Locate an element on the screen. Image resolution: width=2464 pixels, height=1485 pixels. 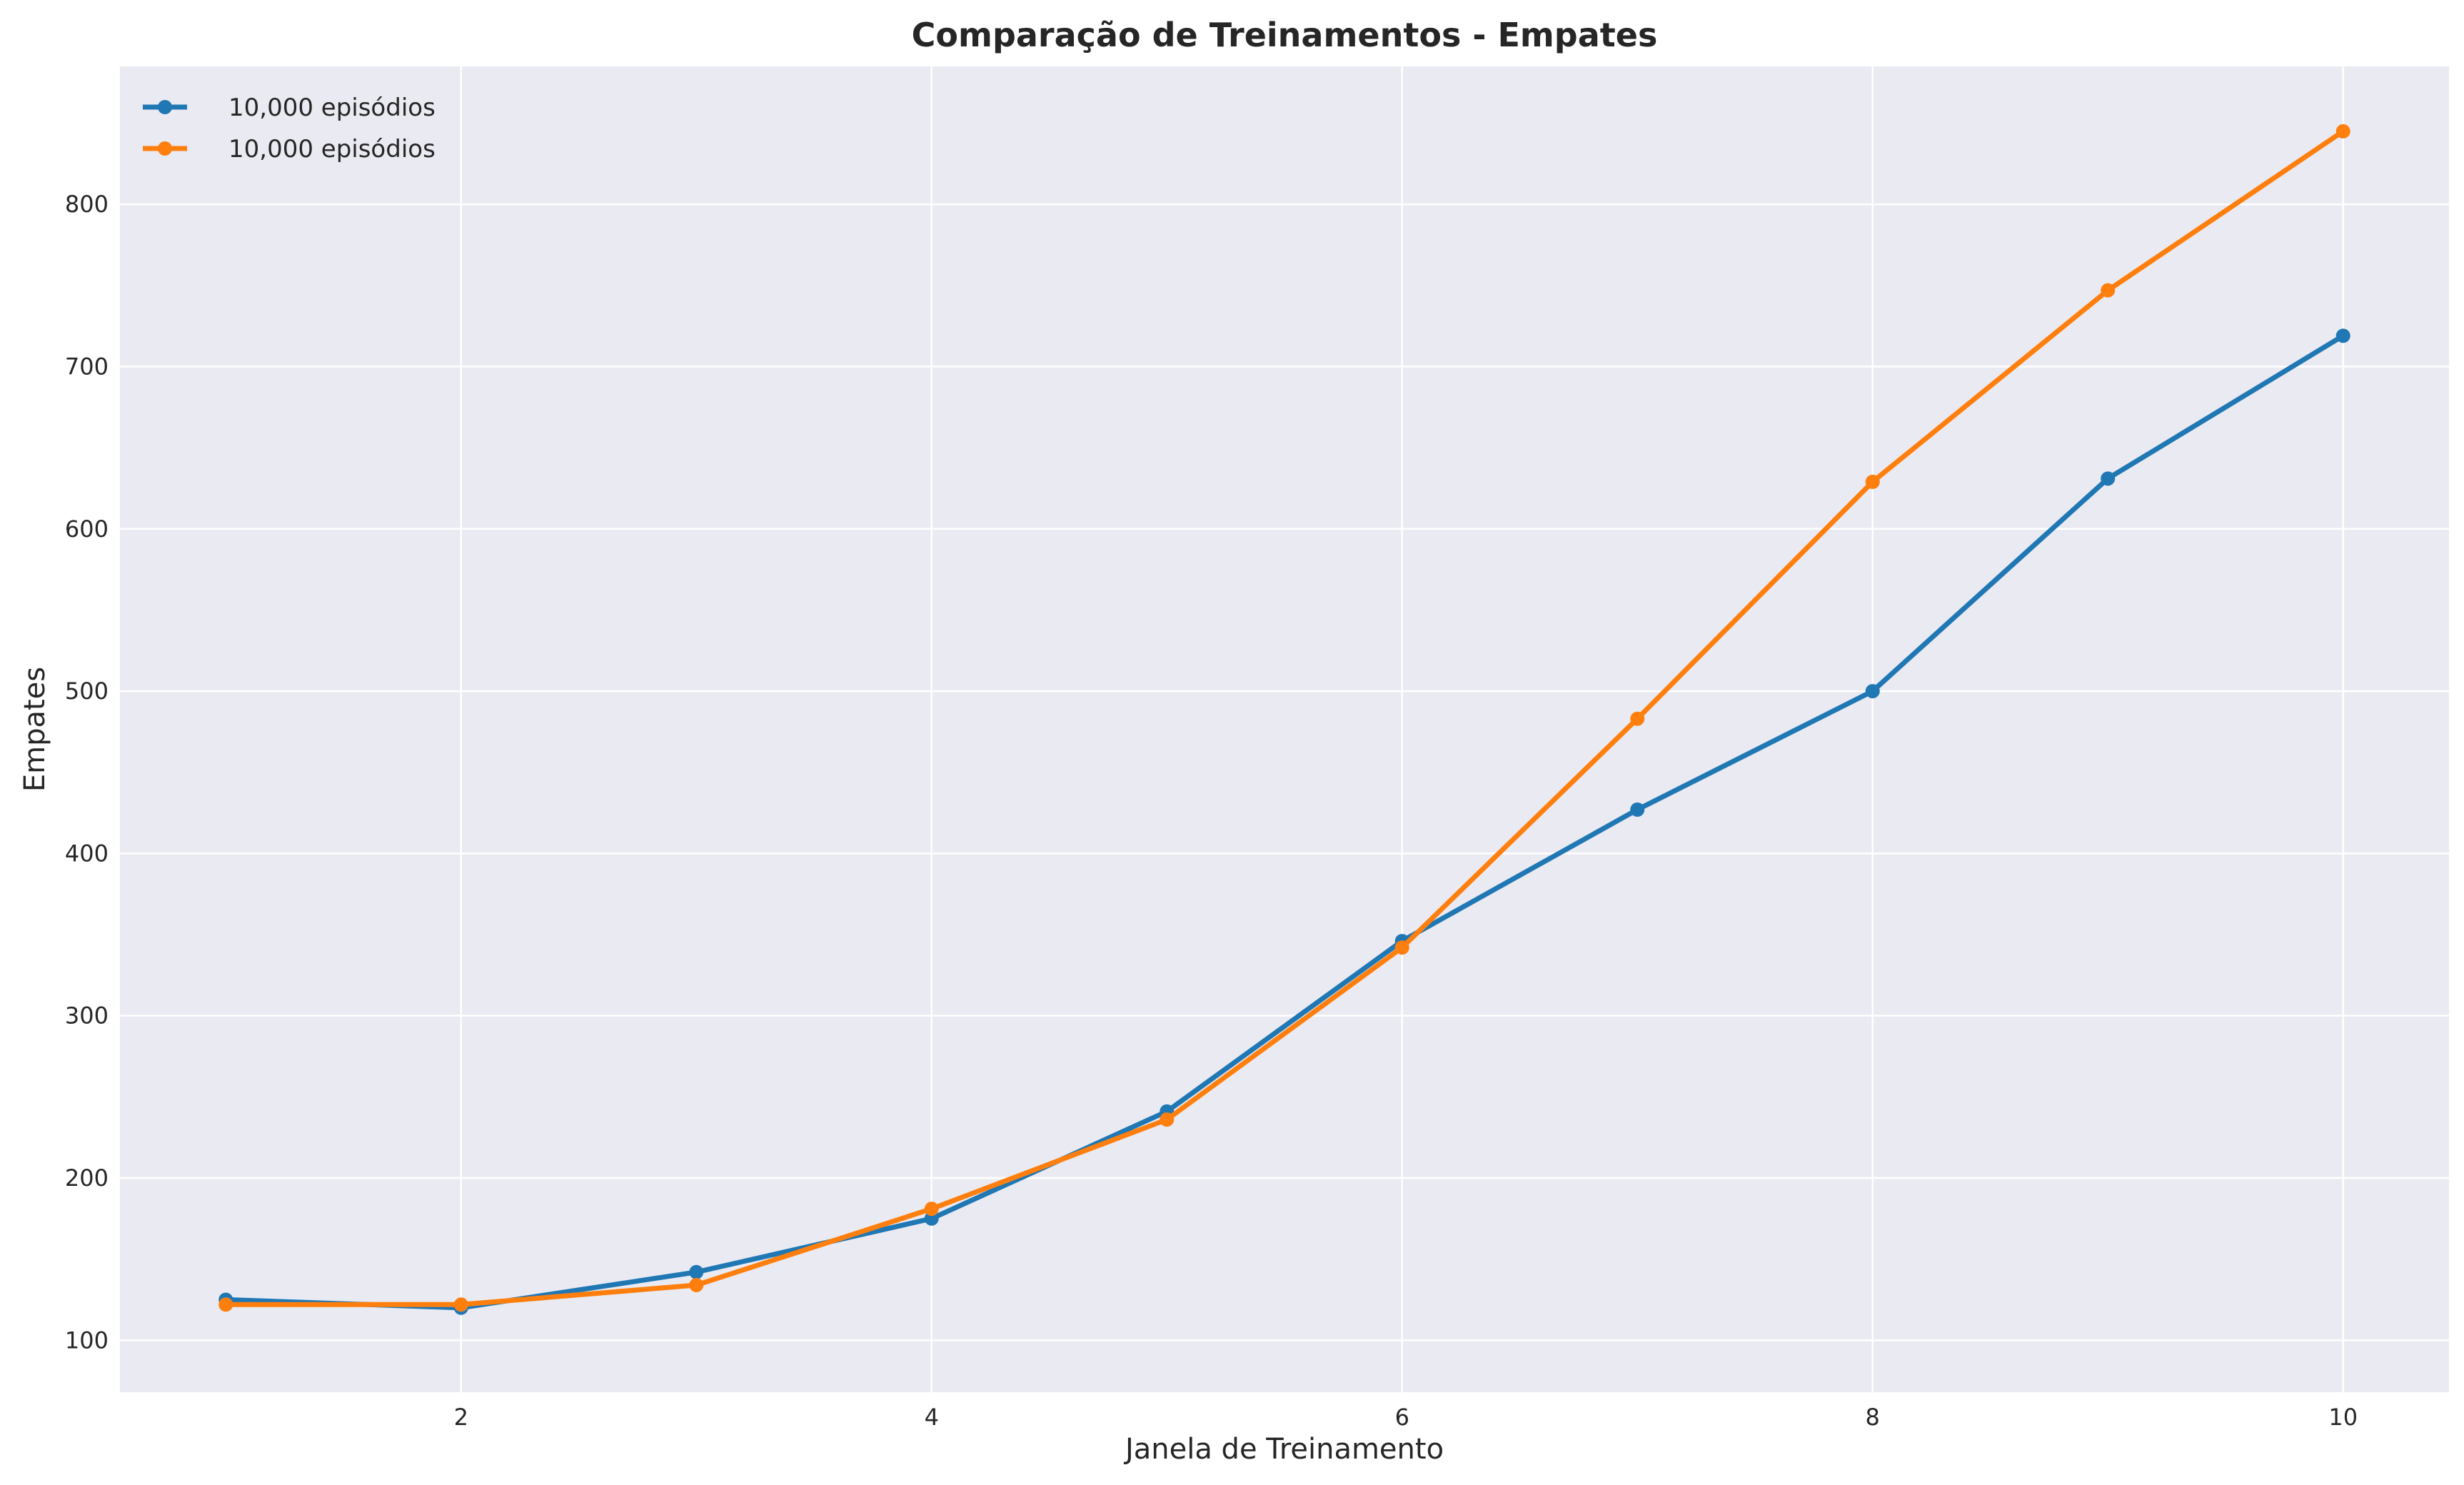
x-tick-label: 10 is located at coordinates (2343, 1417).